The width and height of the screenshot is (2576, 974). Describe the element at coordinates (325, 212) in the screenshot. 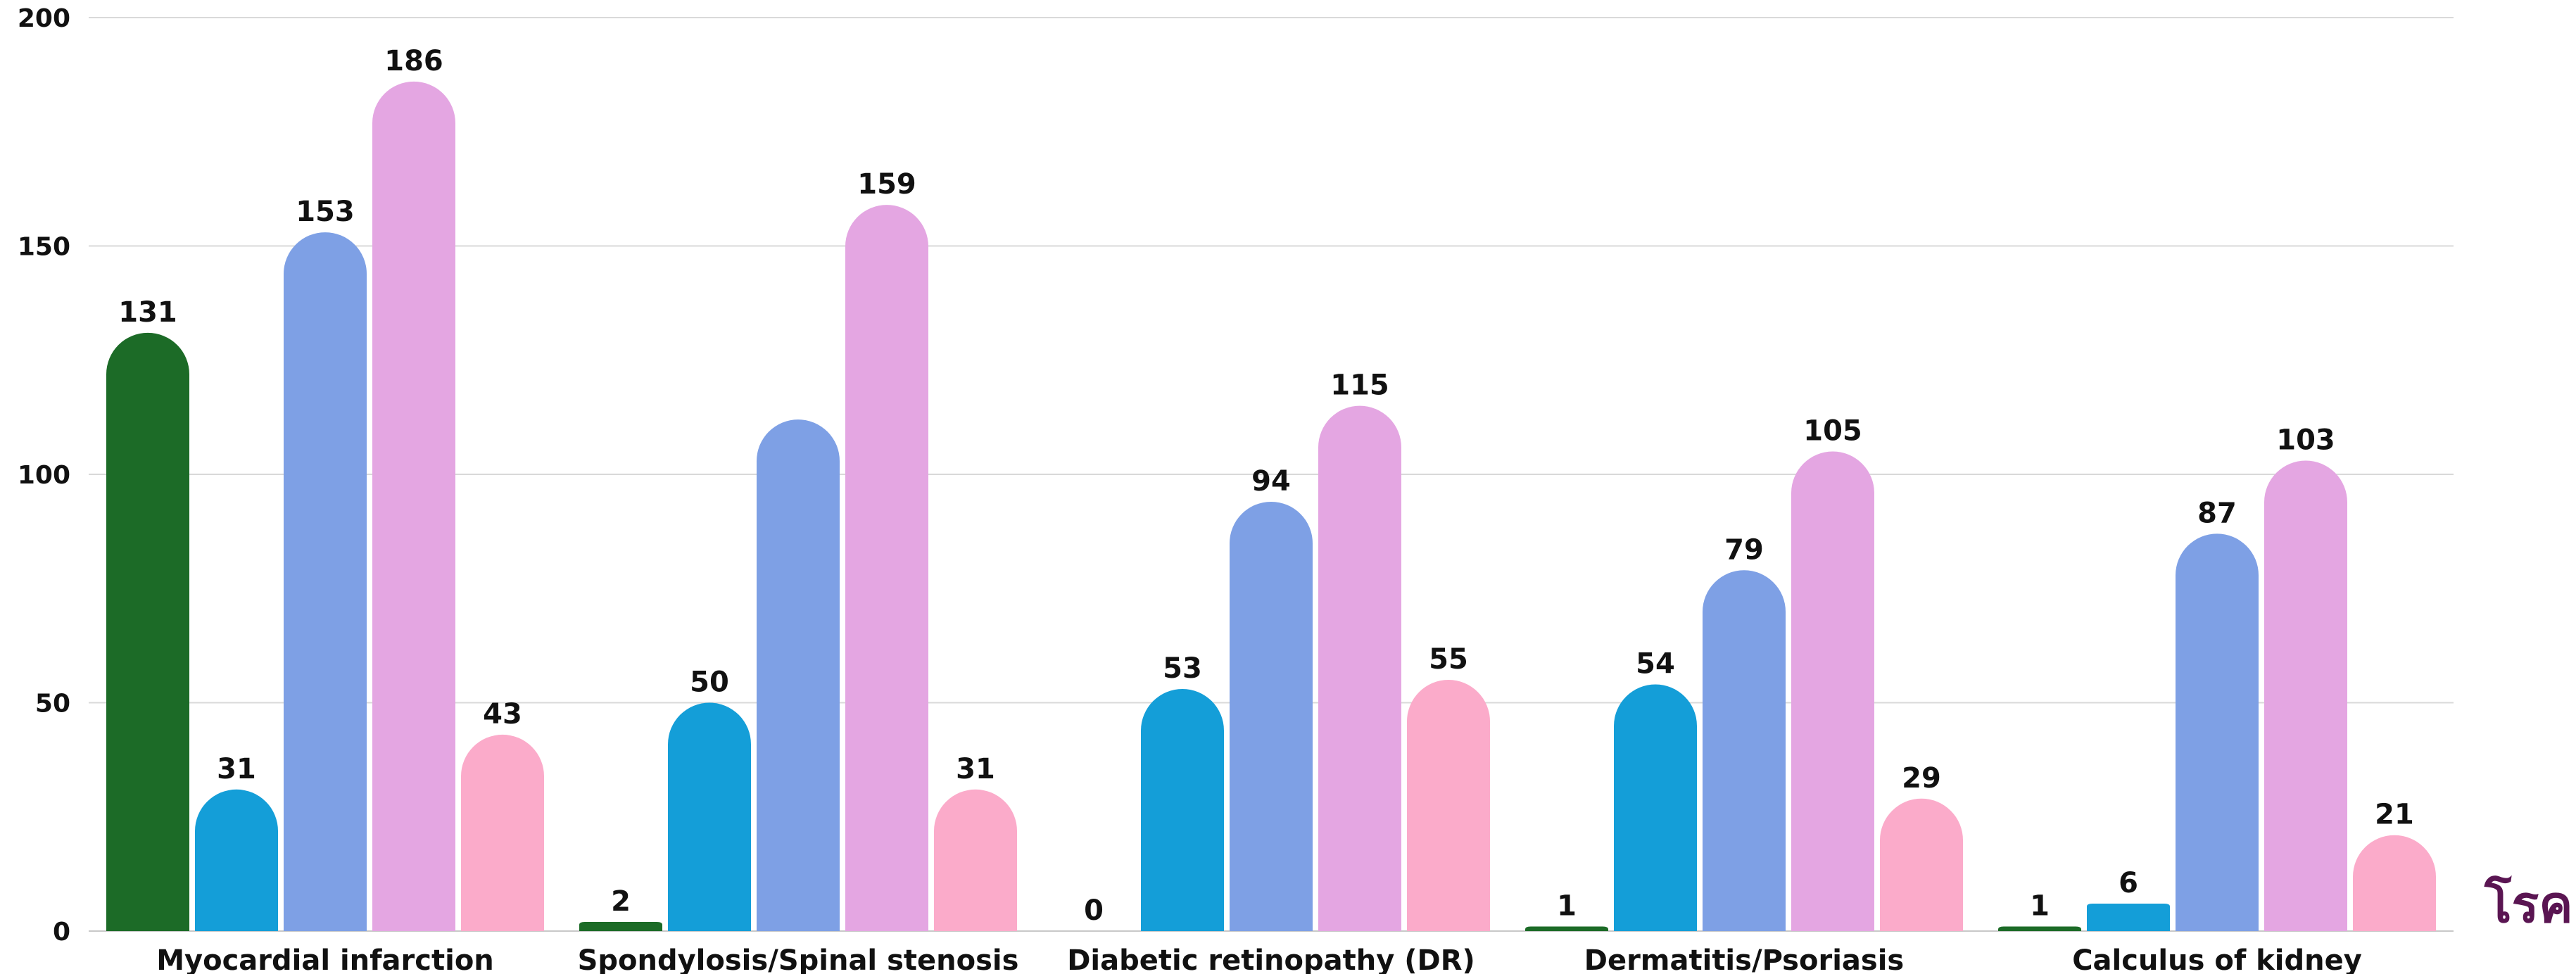

I see `data-label: 153` at that location.